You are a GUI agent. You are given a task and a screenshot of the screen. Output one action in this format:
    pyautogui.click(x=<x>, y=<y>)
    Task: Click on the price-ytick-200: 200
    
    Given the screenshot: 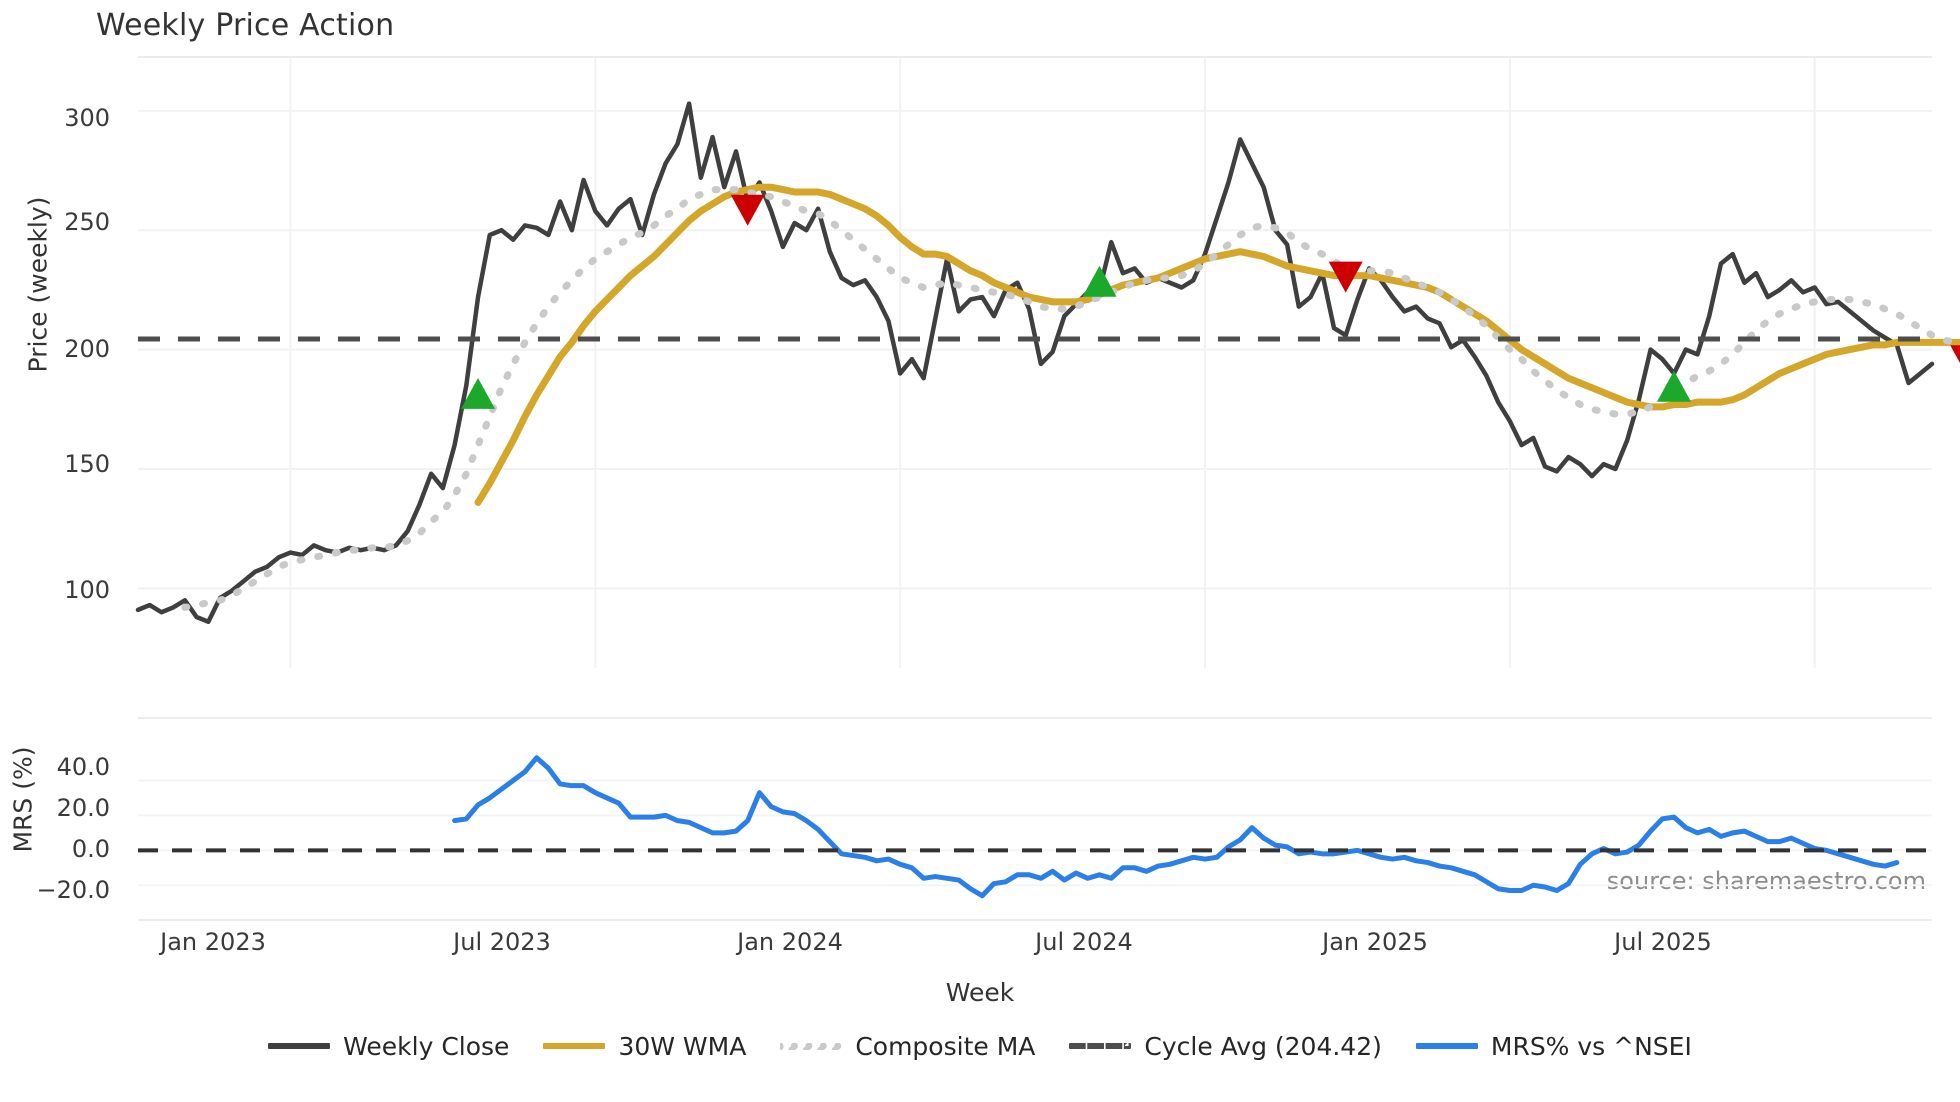 What is the action you would take?
    pyautogui.click(x=87, y=349)
    